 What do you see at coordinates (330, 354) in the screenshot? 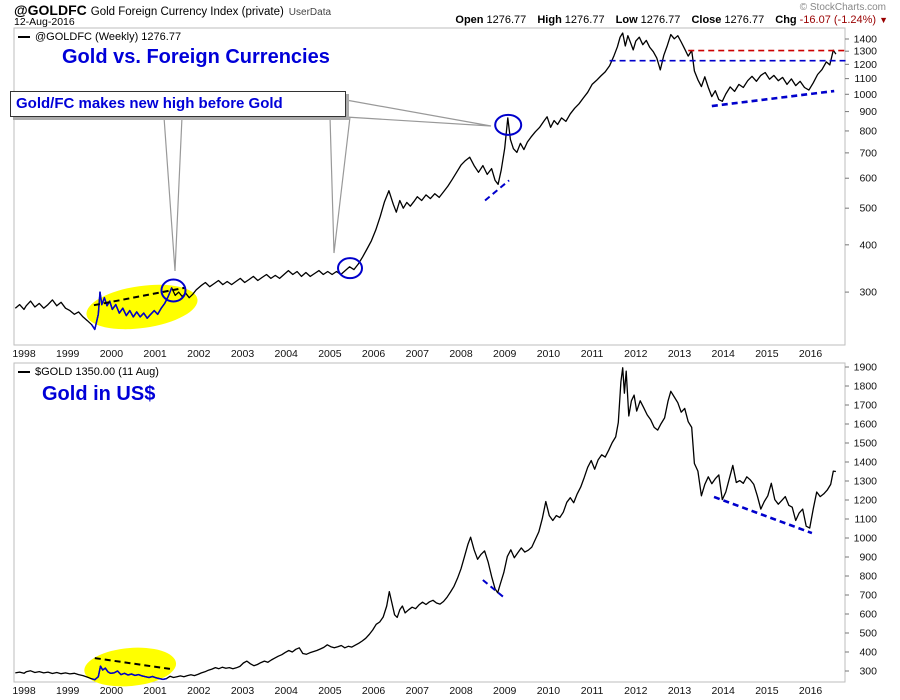
I see `x-tick-label: 2005` at bounding box center [330, 354].